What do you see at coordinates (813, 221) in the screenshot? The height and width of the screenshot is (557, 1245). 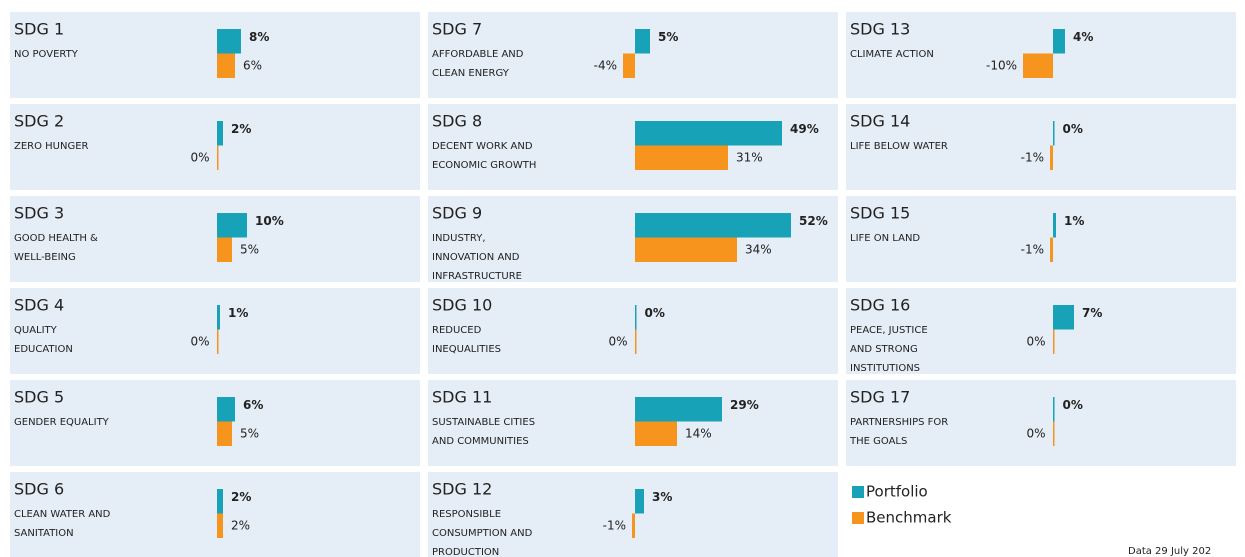 I see `value-label: 52%` at bounding box center [813, 221].